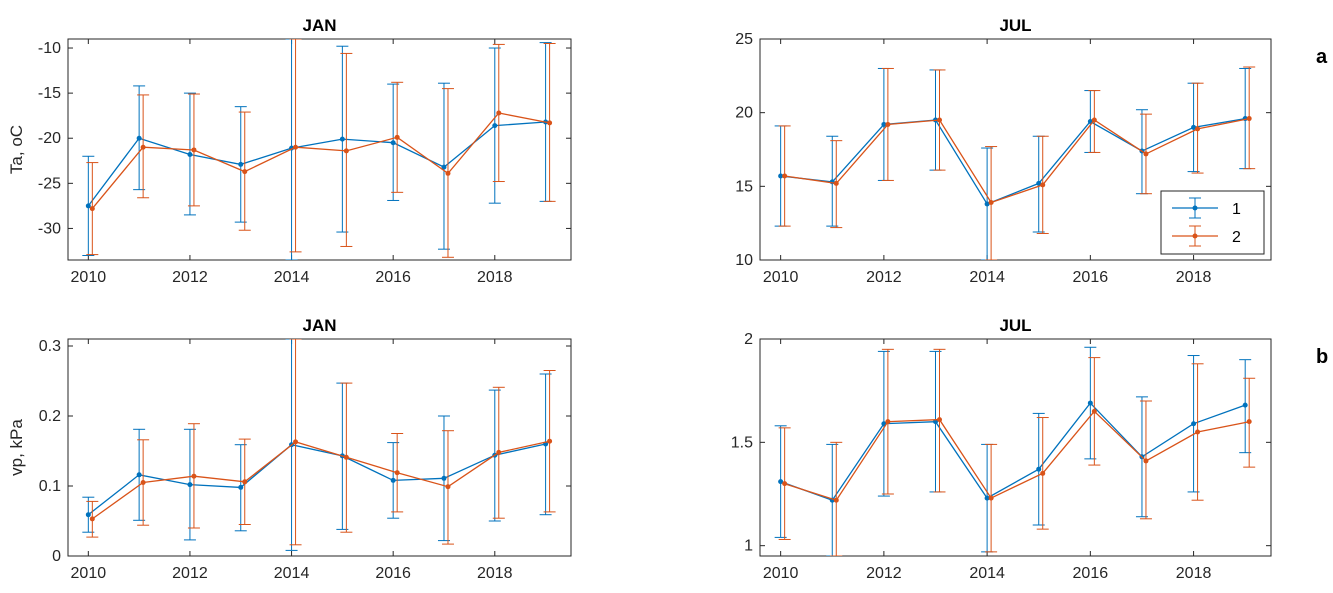  Describe the element at coordinates (190, 485) in the screenshot. I see `data-point-1-vp-jan-2012` at that location.